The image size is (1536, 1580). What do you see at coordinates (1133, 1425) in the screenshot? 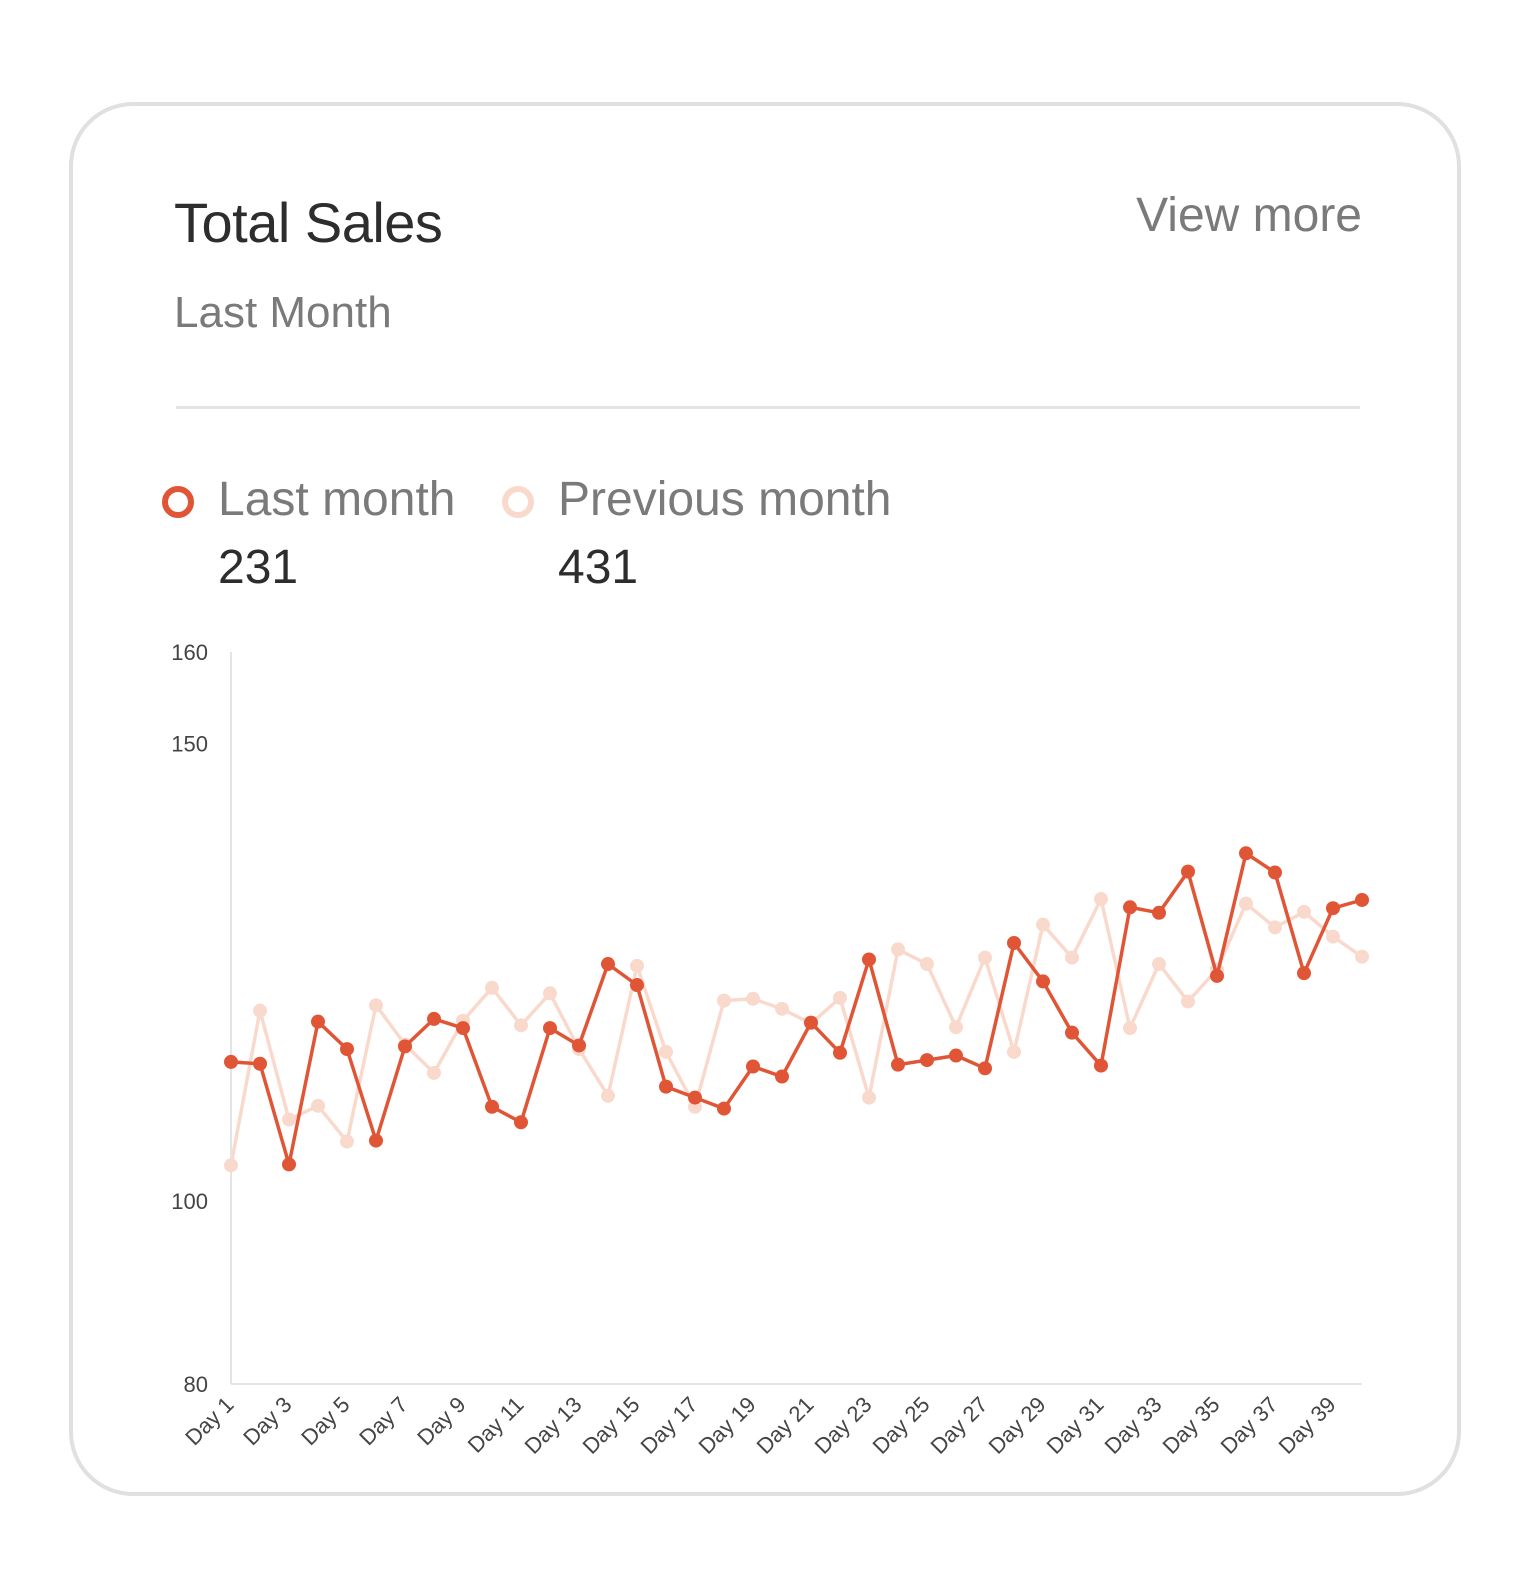
I see `x-tick-label: Day 33` at bounding box center [1133, 1425].